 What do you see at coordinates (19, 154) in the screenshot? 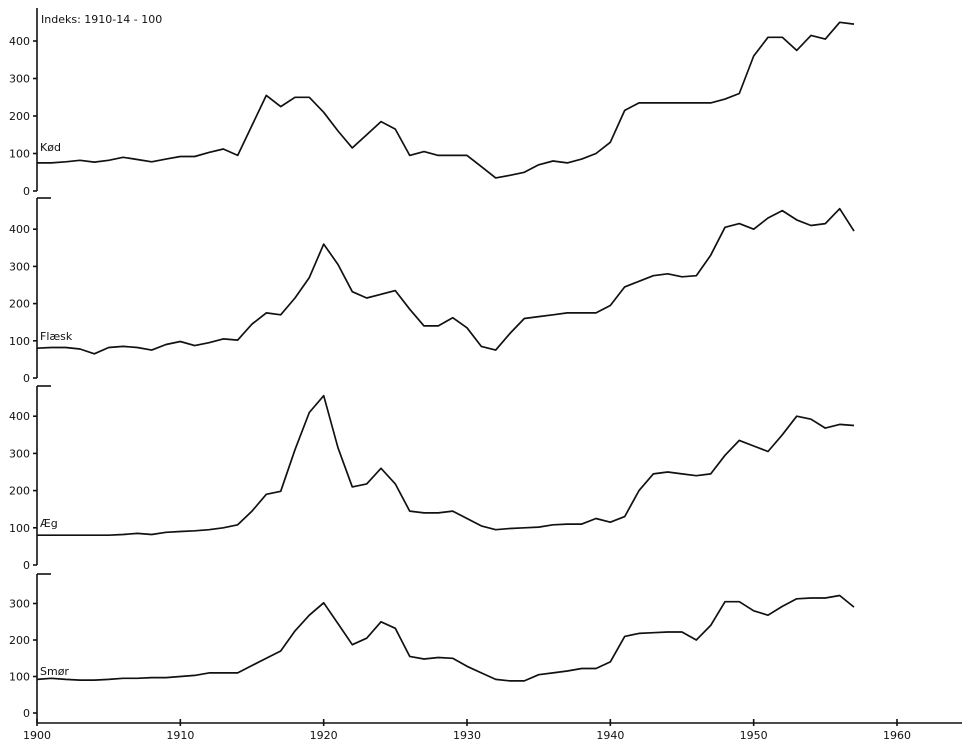
I see `y-tick-label-kod-100: 100` at bounding box center [19, 154].